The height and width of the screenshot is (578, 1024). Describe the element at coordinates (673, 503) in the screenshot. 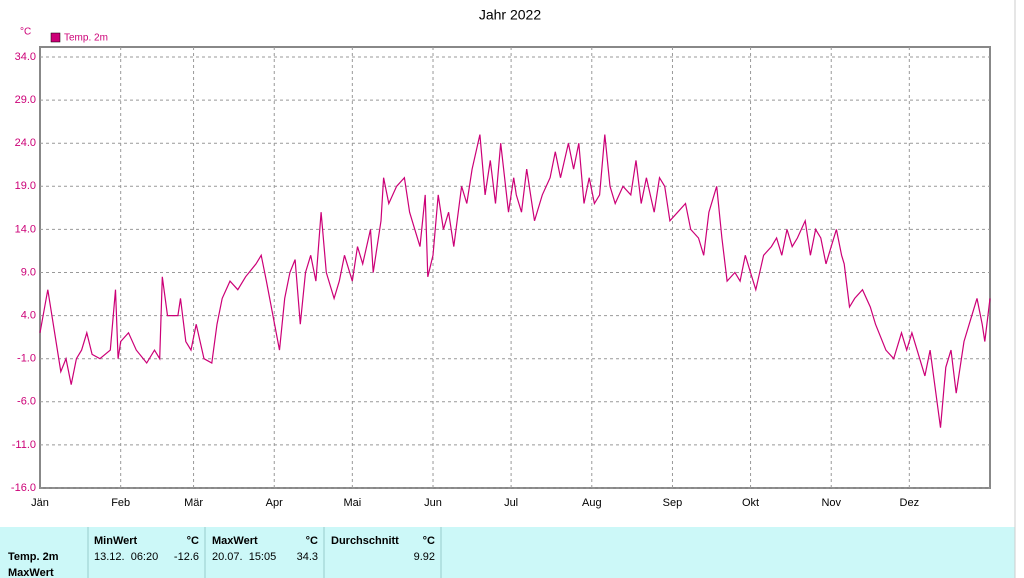

I see `x-tick-label: Sep` at that location.